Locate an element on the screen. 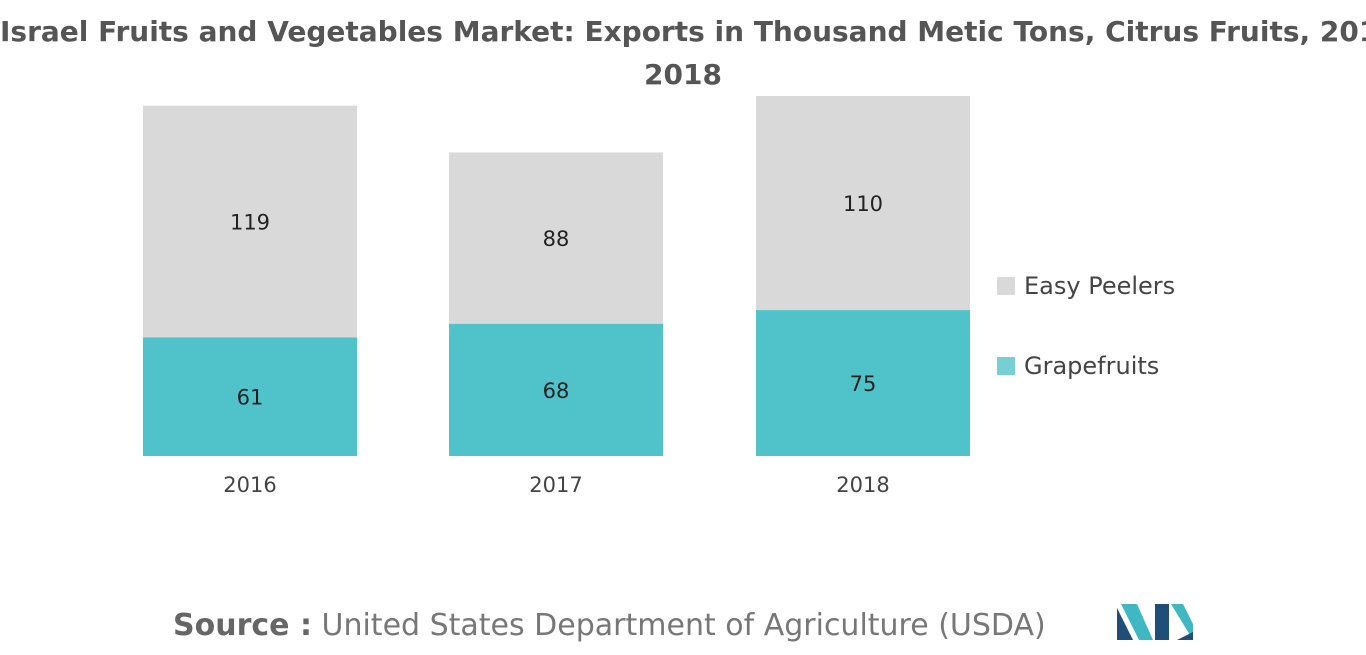 The height and width of the screenshot is (655, 1366). bar-grapefruits-2017 is located at coordinates (556, 389).